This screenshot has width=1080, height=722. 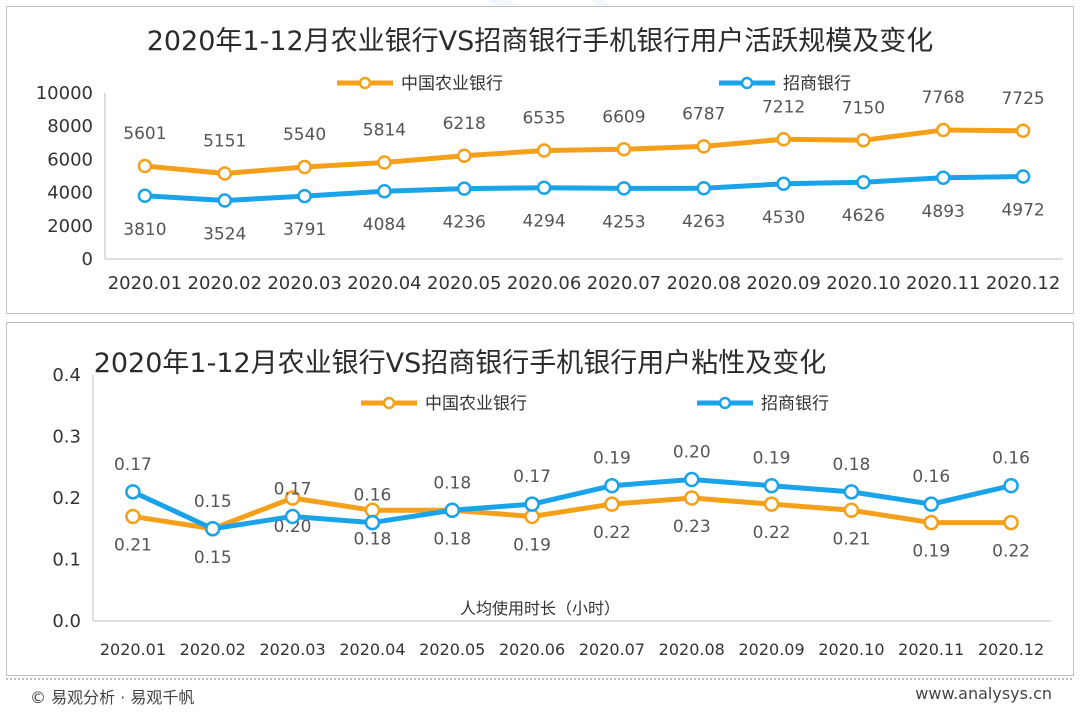 I want to click on y-tick-label: 0.1, so click(x=66, y=560).